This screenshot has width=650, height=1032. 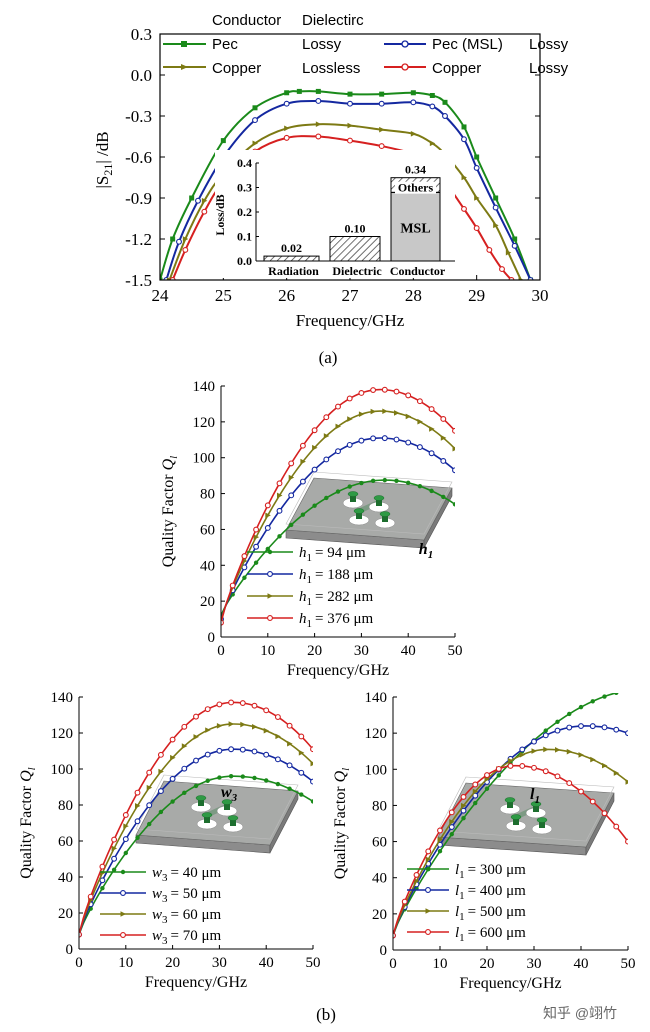 What do you see at coordinates (580, 1013) in the screenshot?
I see `watermark: 知乎 @翊竹` at bounding box center [580, 1013].